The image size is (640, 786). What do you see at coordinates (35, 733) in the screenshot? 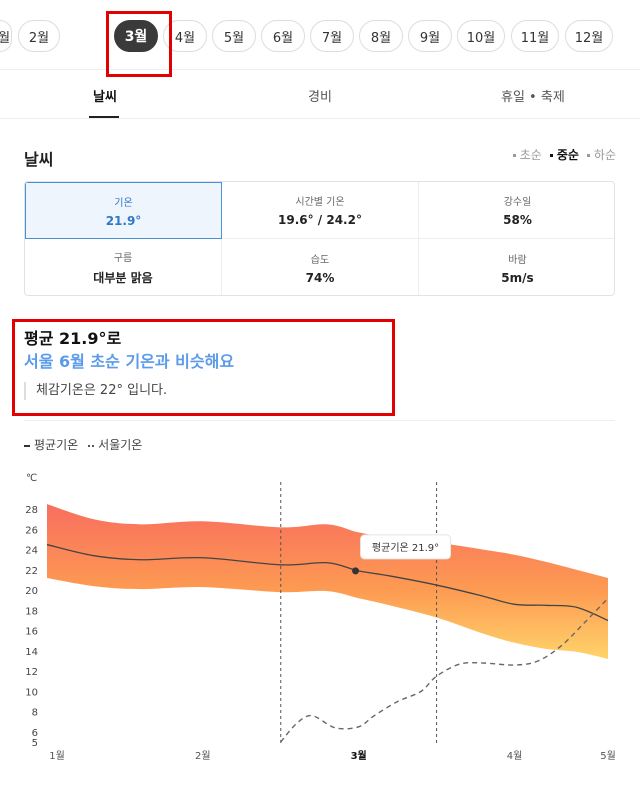
I see `y-tick-label: 6` at bounding box center [35, 733].